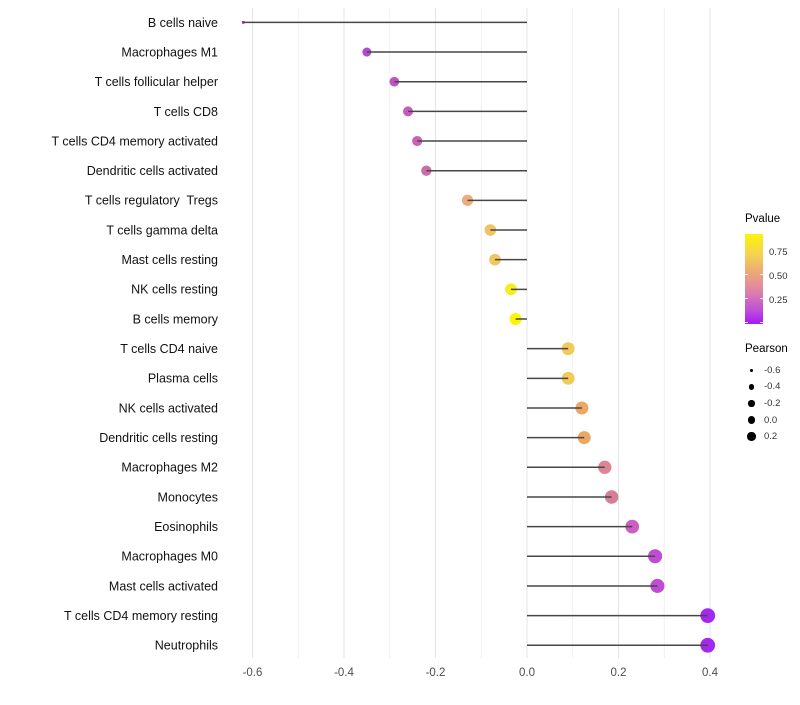 Image resolution: width=800 pixels, height=705 pixels. What do you see at coordinates (778, 276) in the screenshot?
I see `pvalue-tick-050: 0.50` at bounding box center [778, 276].